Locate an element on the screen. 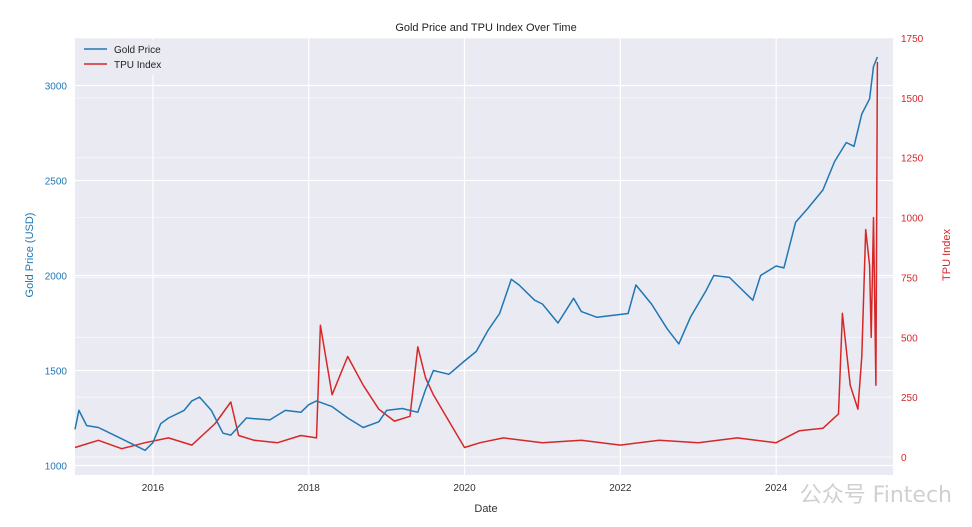 This screenshot has width=972, height=527. y-right-tick-label: 1500 is located at coordinates (912, 99).